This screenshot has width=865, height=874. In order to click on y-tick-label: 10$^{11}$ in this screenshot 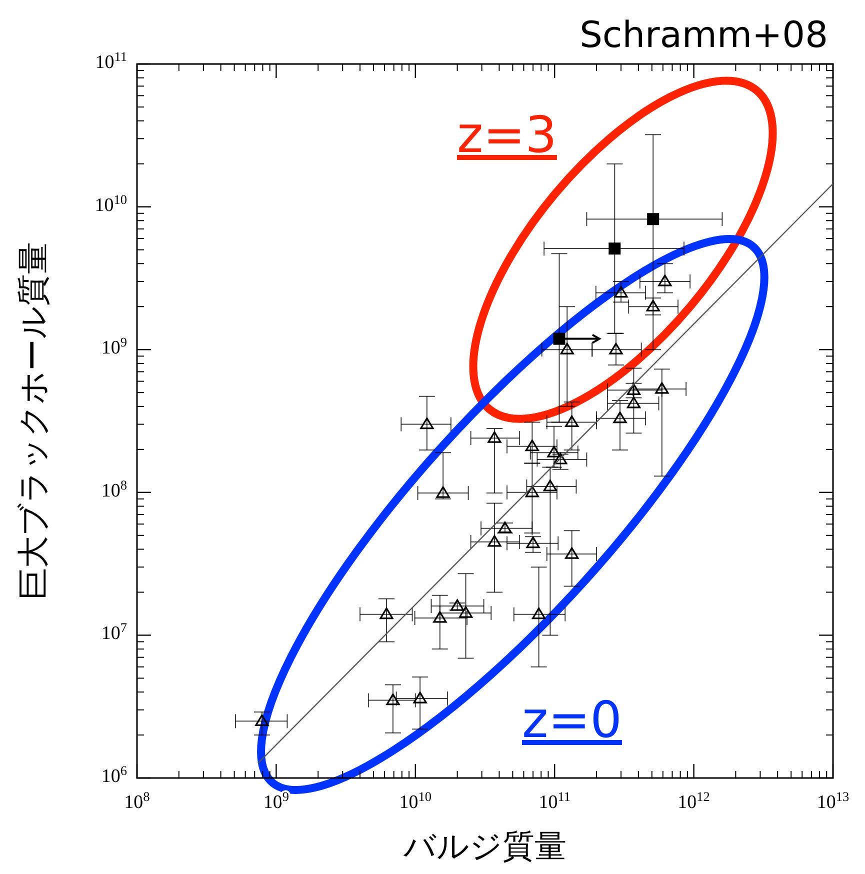, I will do `click(111, 60)`.